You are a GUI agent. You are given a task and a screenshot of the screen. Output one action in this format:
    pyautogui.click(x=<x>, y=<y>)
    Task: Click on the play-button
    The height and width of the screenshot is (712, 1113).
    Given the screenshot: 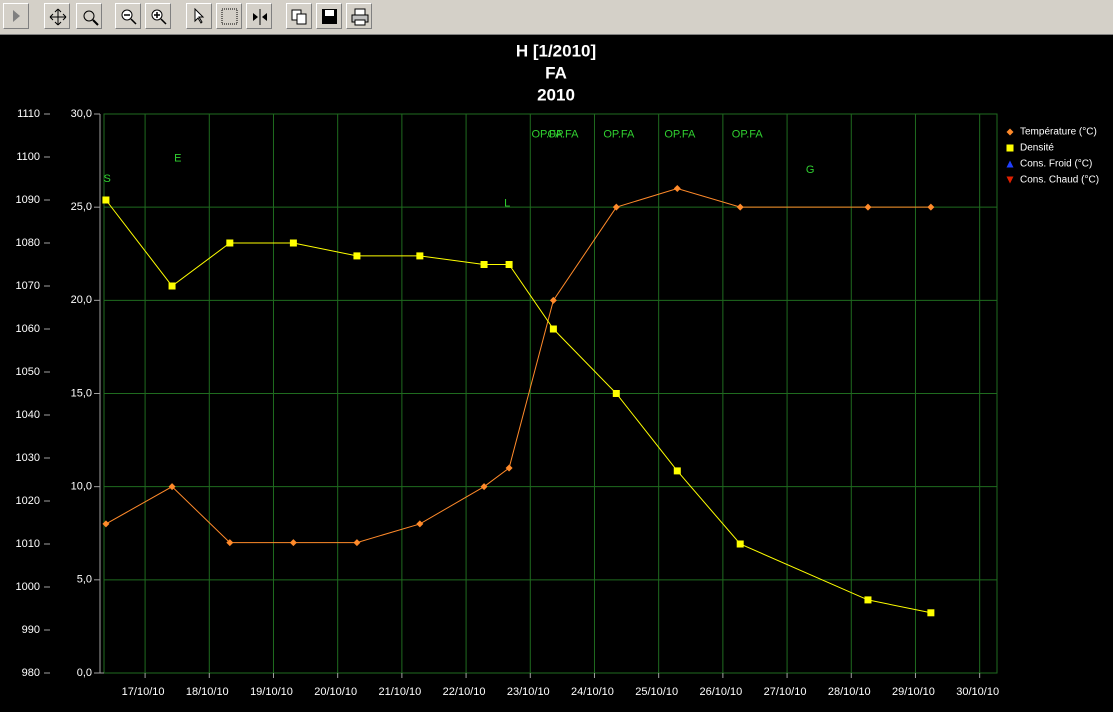 What is the action you would take?
    pyautogui.click(x=16, y=16)
    